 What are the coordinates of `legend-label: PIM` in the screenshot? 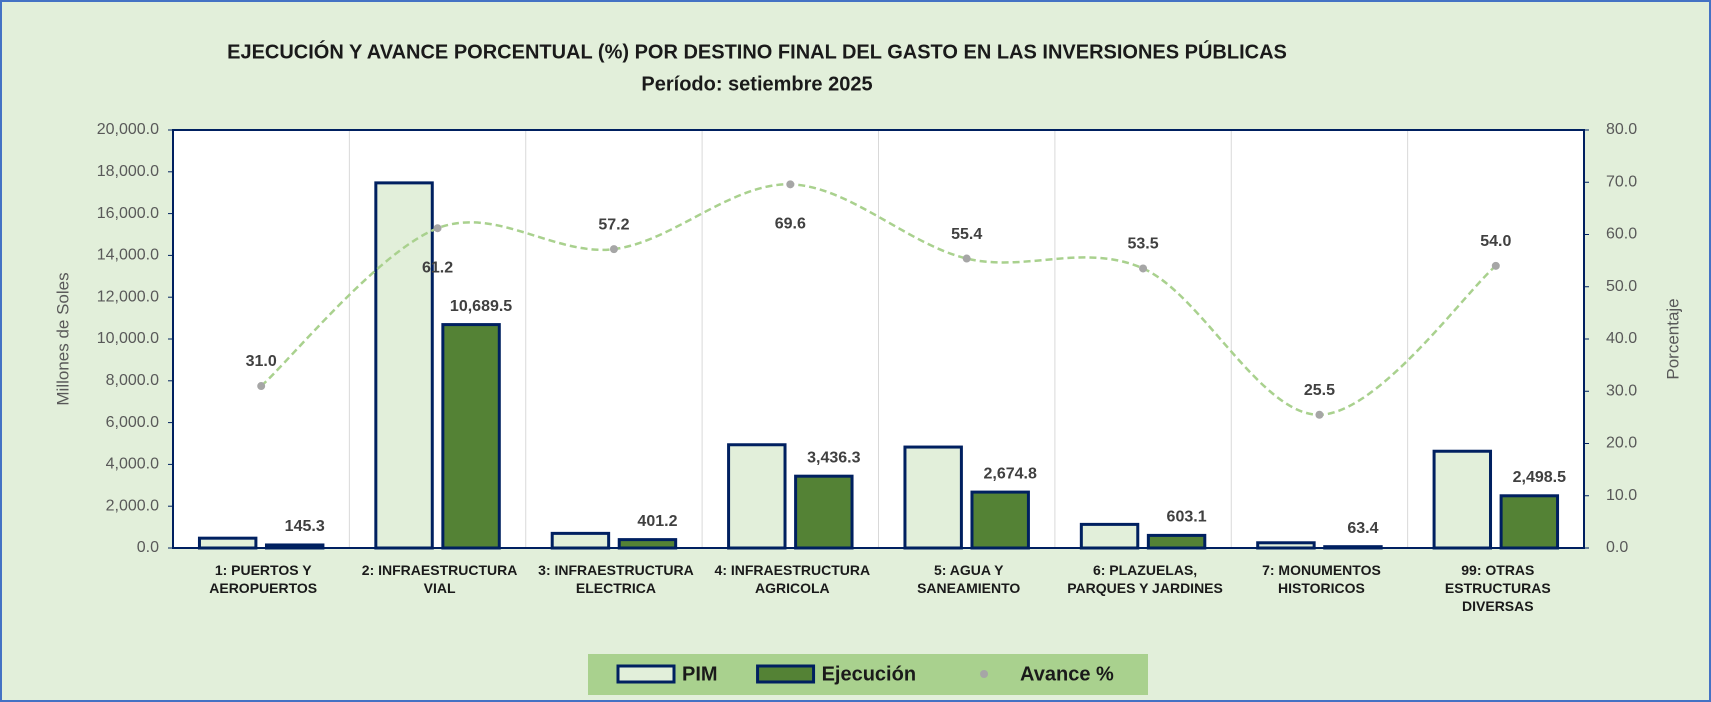 It's located at (700, 674).